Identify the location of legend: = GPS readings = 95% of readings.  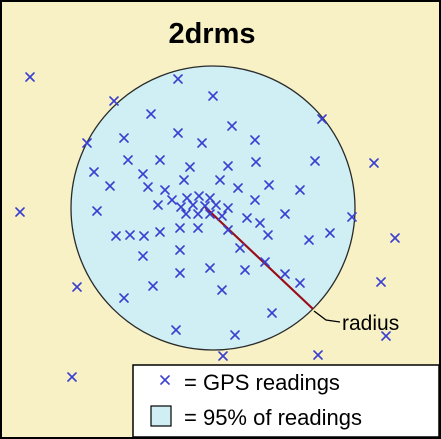
(286, 401).